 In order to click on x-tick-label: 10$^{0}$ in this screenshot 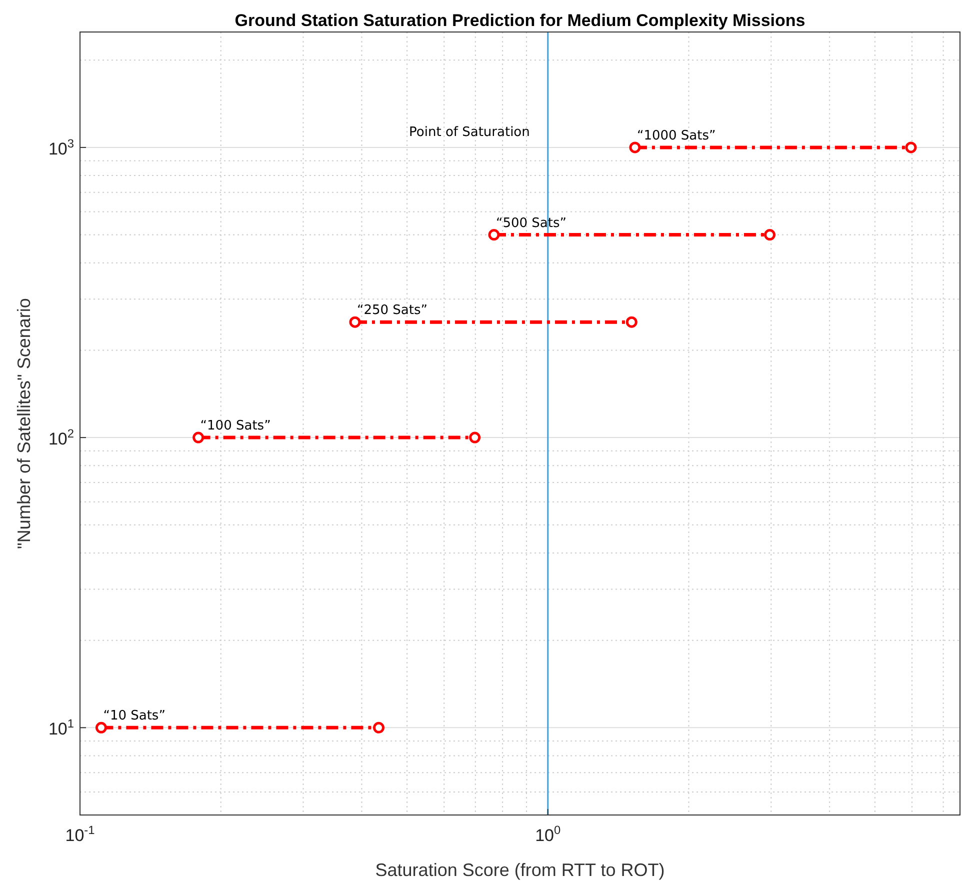, I will do `click(548, 834)`.